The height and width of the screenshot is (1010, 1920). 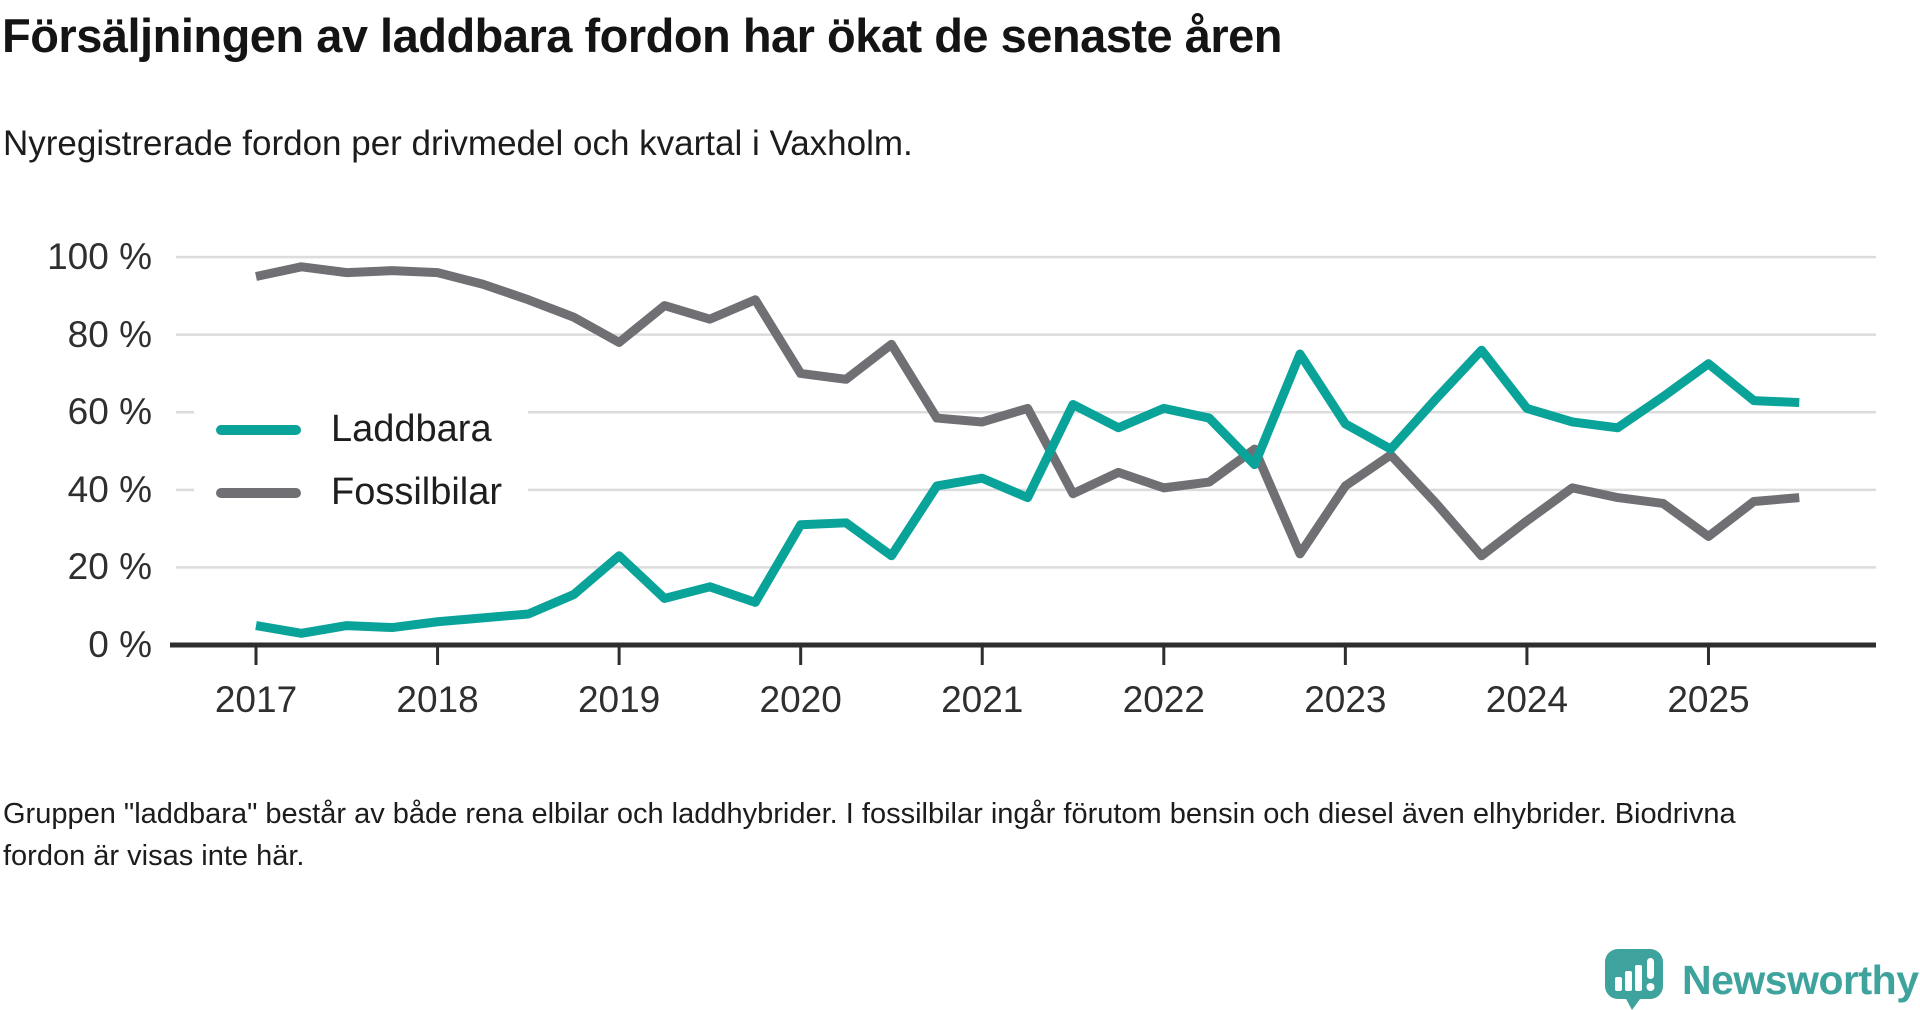 I want to click on x-axis-label: 2021, so click(x=982, y=699).